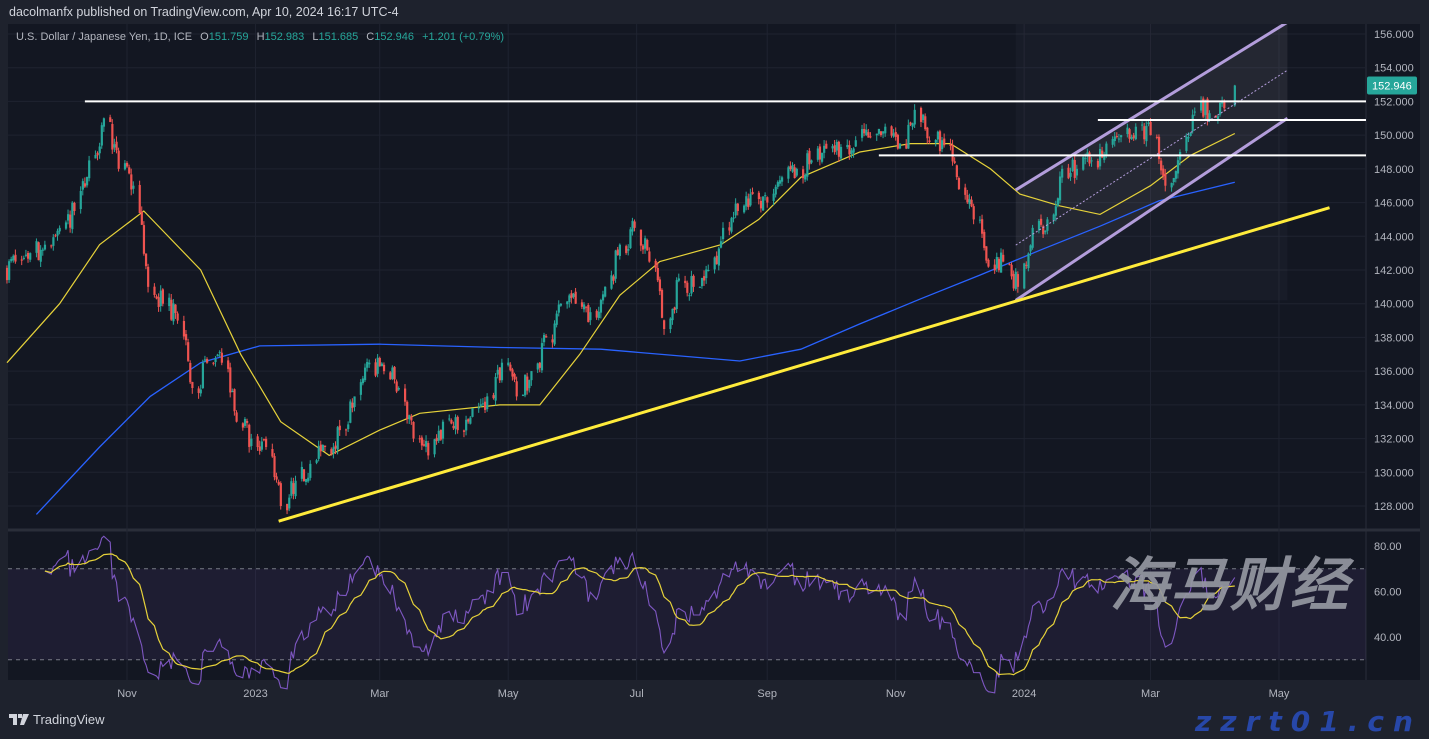 This screenshot has height=739, width=1429. I want to click on price-tick-label: 128.000, so click(1394, 507).